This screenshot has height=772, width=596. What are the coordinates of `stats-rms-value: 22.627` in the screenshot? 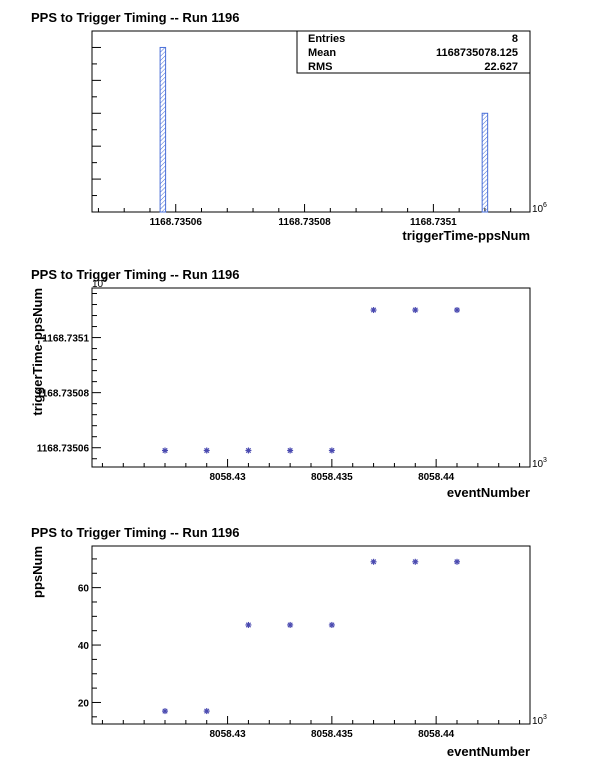 It's located at (501, 67).